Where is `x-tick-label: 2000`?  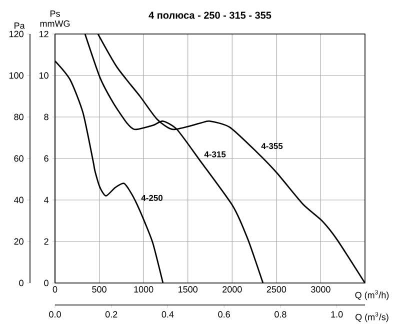 x-tick-label: 2000 is located at coordinates (232, 289).